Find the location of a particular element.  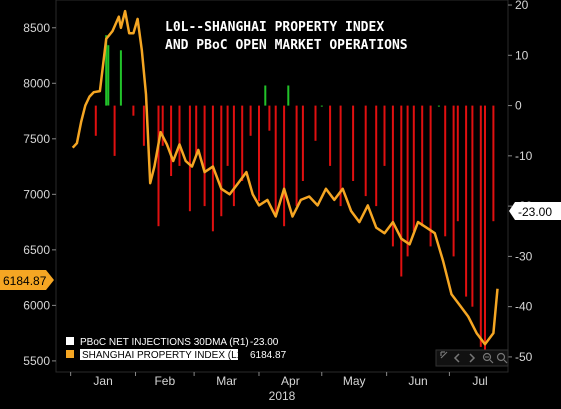

right-flag-value: -23.00 is located at coordinates (535, 212).